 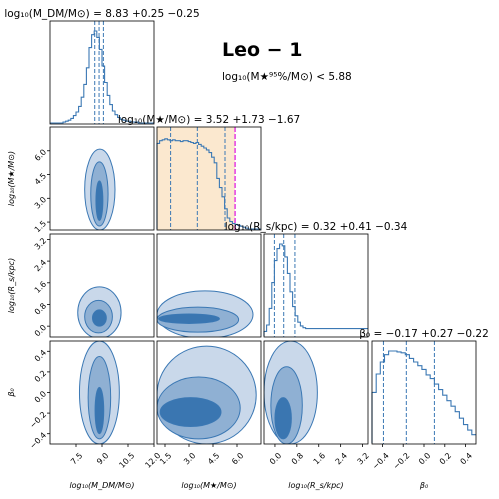 What do you see at coordinates (76, 458) in the screenshot?
I see `x-tick-label-logMDM: 7.5` at bounding box center [76, 458].